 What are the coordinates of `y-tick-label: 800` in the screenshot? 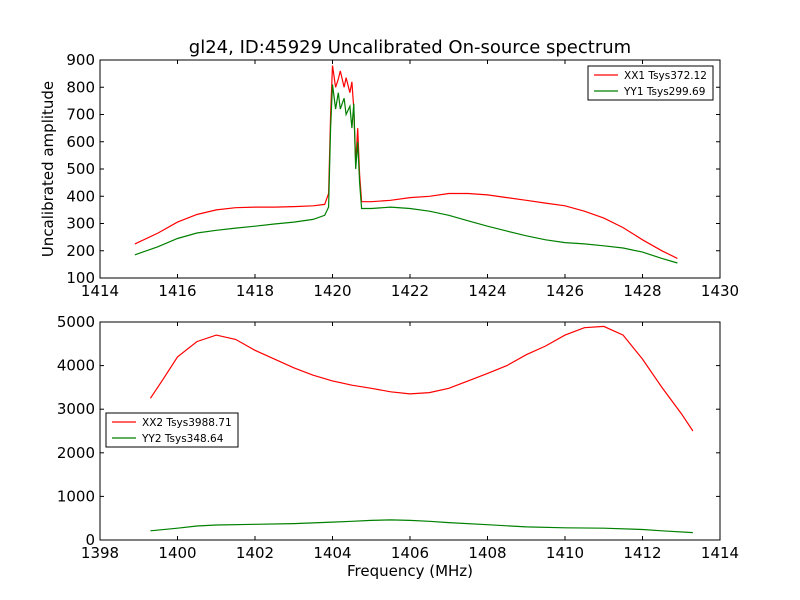 It's located at (80, 87).